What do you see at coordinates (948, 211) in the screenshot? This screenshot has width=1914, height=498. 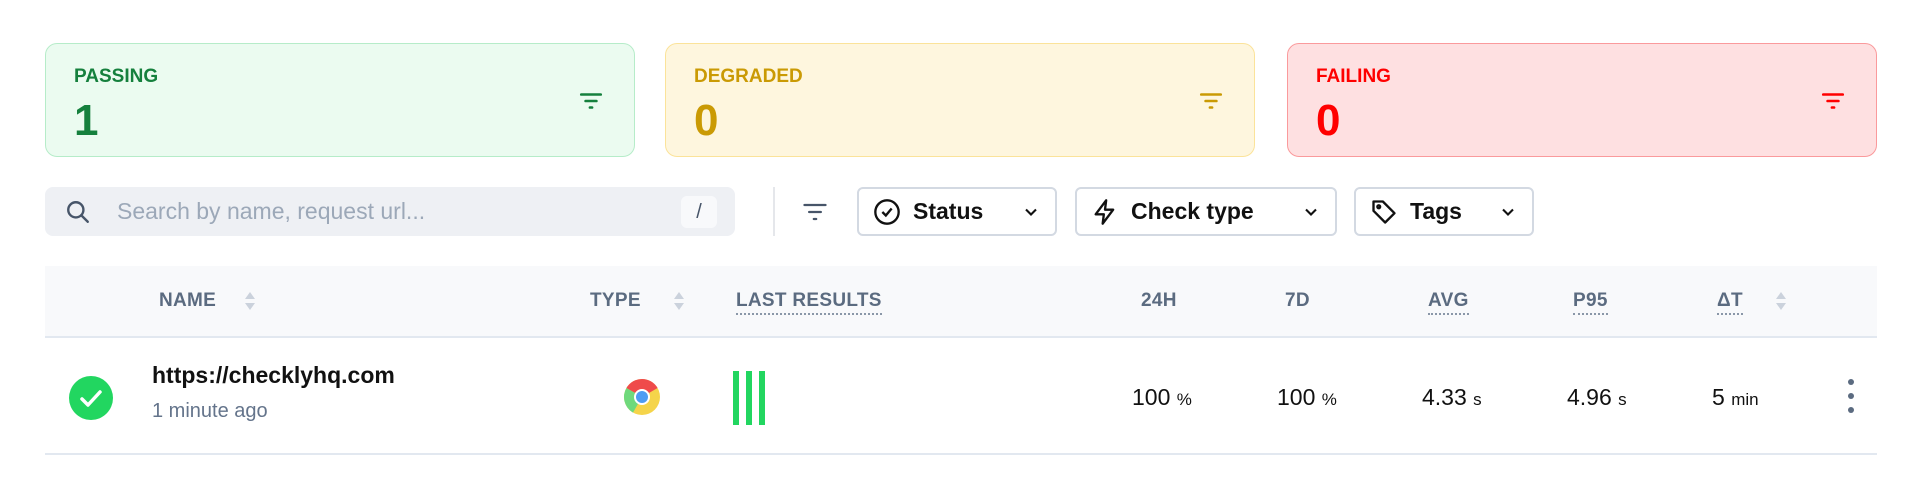 I see `filter-label: Status` at bounding box center [948, 211].